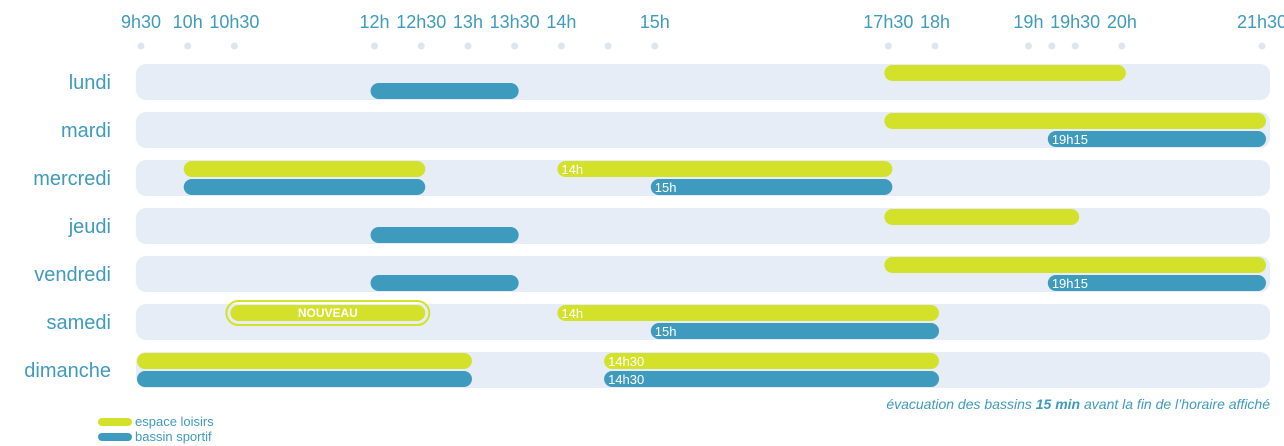  What do you see at coordinates (72, 275) in the screenshot?
I see `day-label: vendredi` at bounding box center [72, 275].